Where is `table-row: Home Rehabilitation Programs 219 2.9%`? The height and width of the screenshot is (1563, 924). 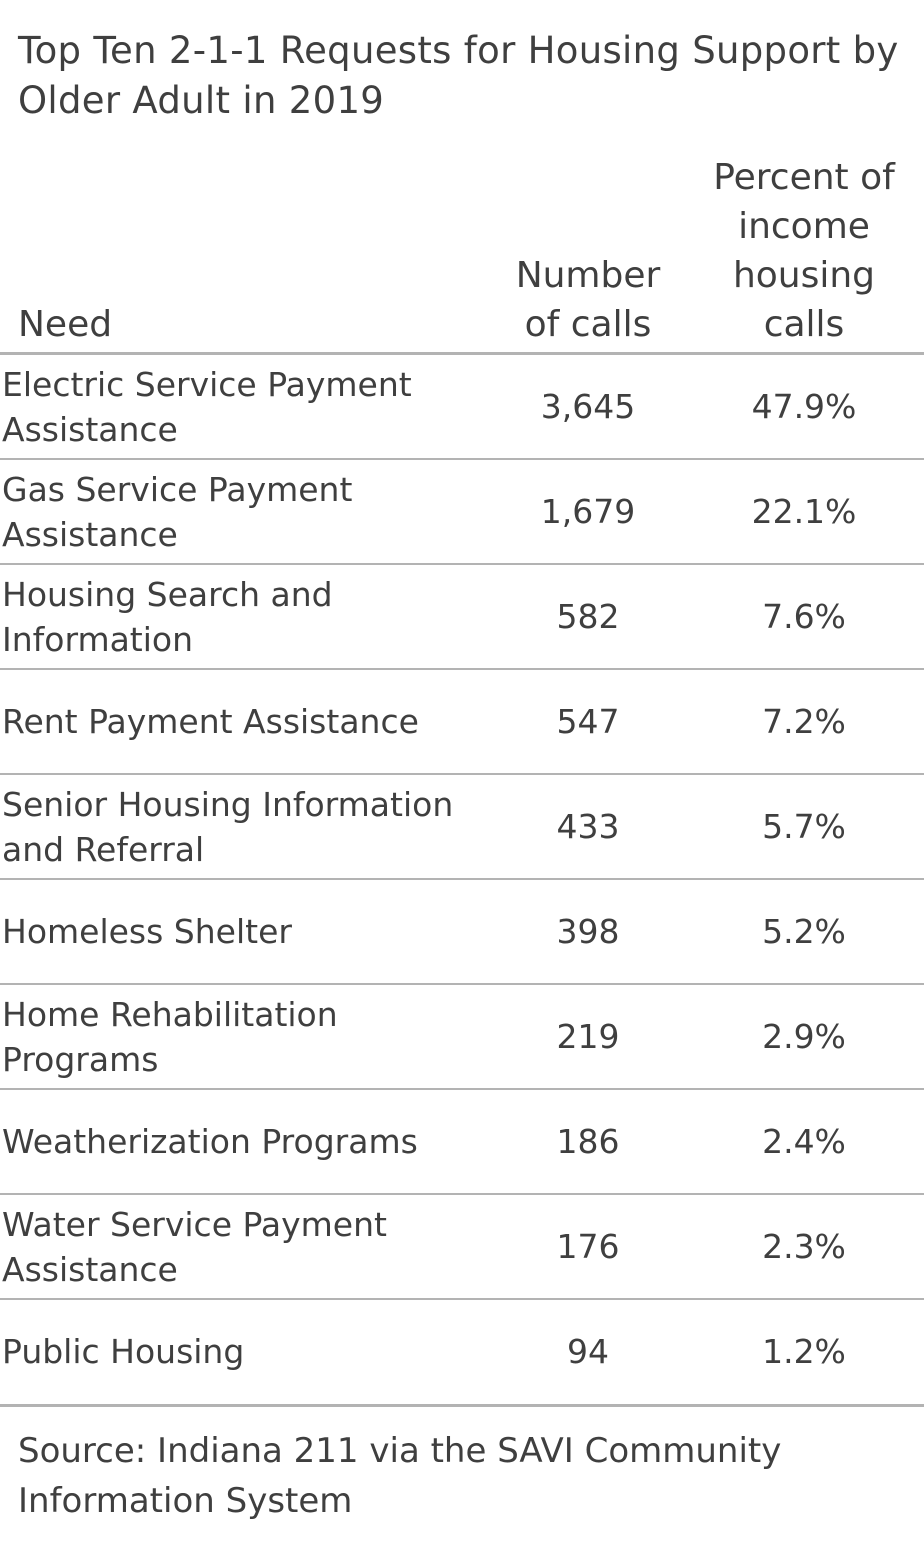
table-row: Home Rehabilitation Programs 219 2.9% is located at coordinates (462, 1037).